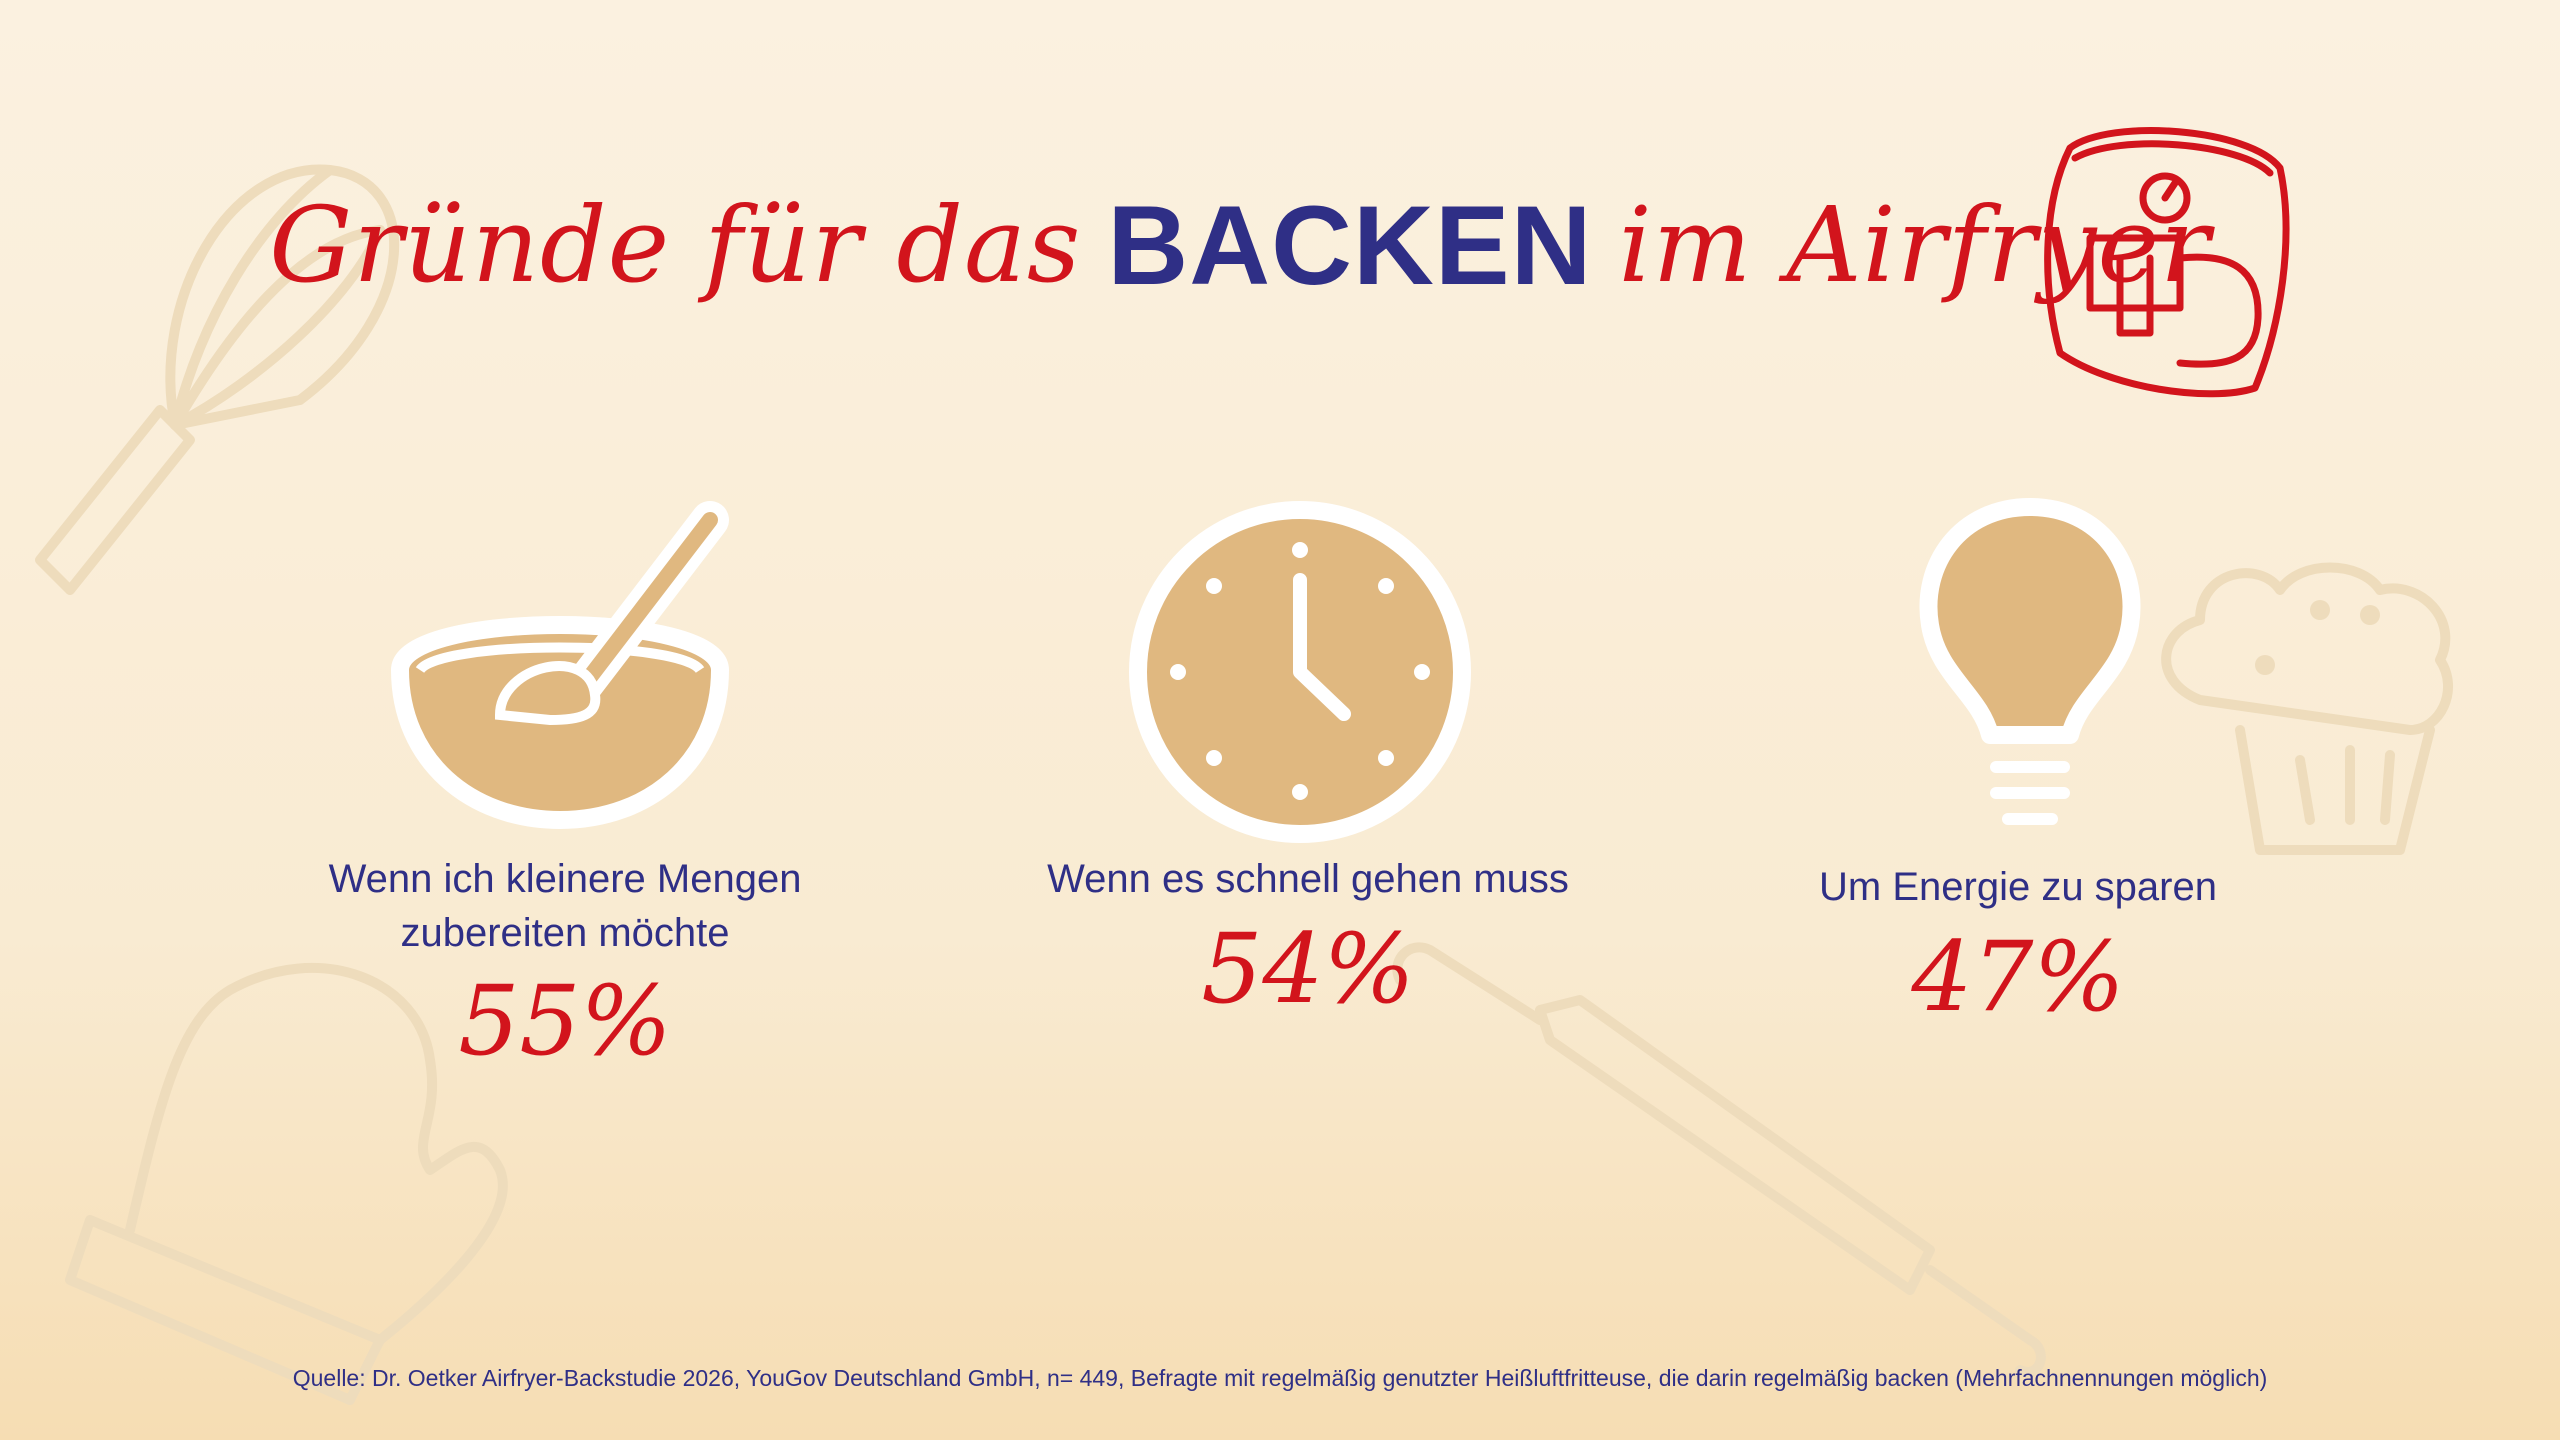 Image resolution: width=2560 pixels, height=1440 pixels. Describe the element at coordinates (675, 245) in the screenshot. I see `title-part-1: Gründe für das` at that location.